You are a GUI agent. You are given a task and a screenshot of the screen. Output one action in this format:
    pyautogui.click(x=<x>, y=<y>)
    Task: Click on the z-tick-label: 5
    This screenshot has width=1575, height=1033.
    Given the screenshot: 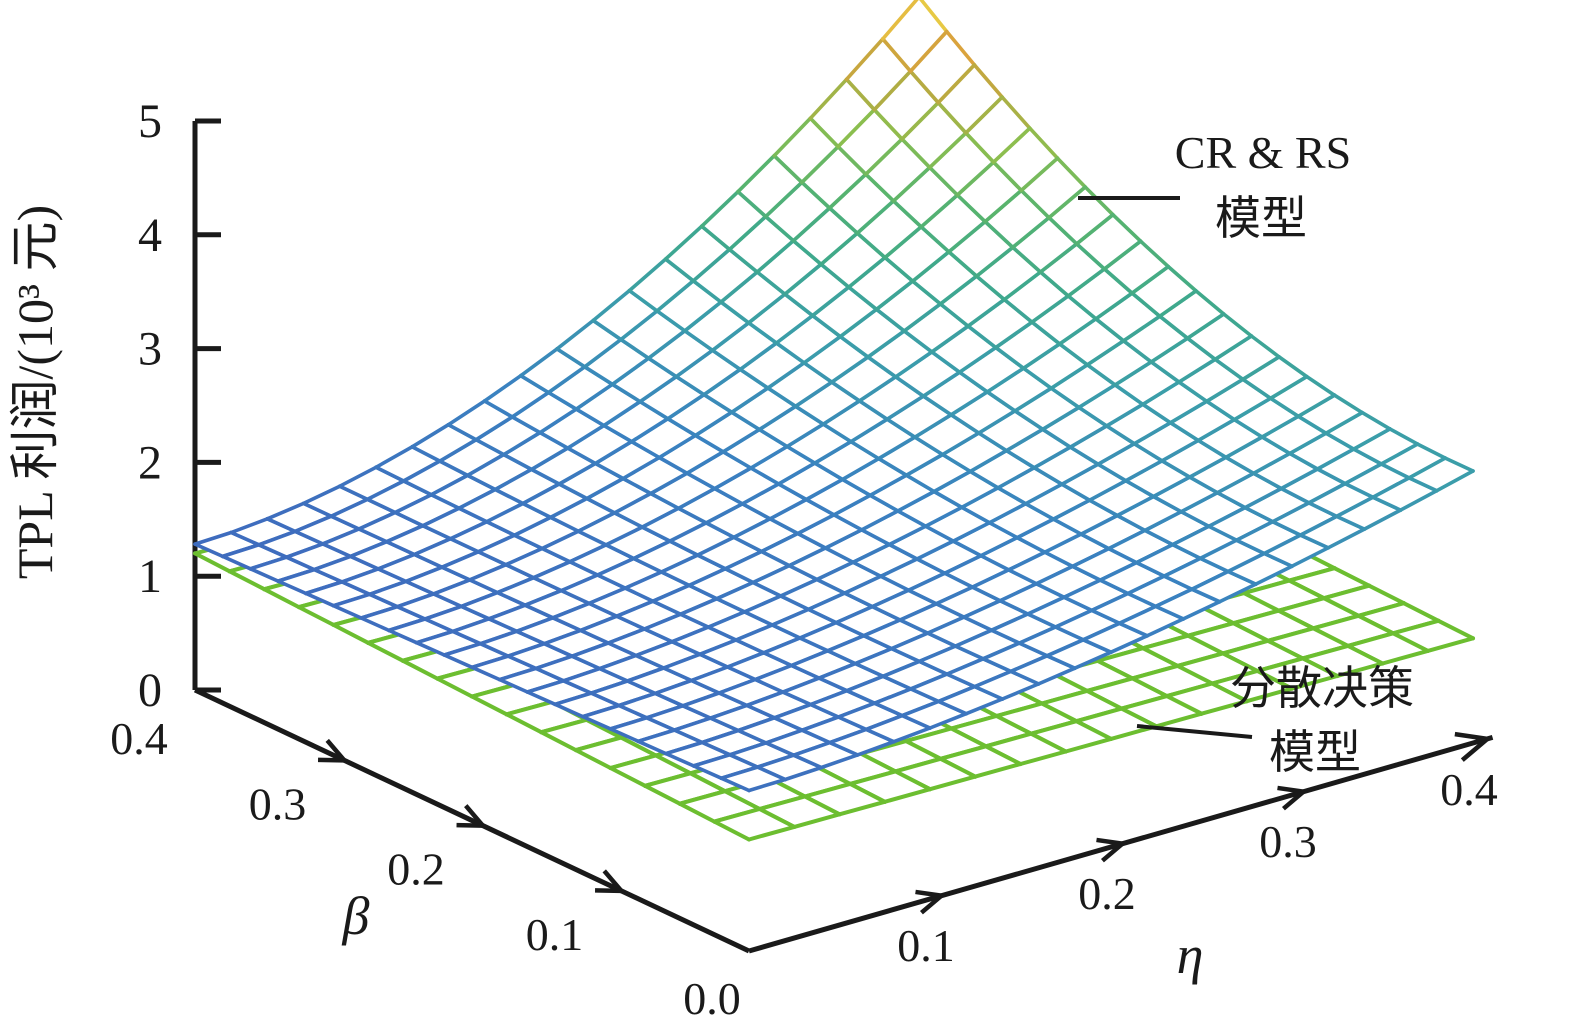 What is the action you would take?
    pyautogui.click(x=150, y=121)
    